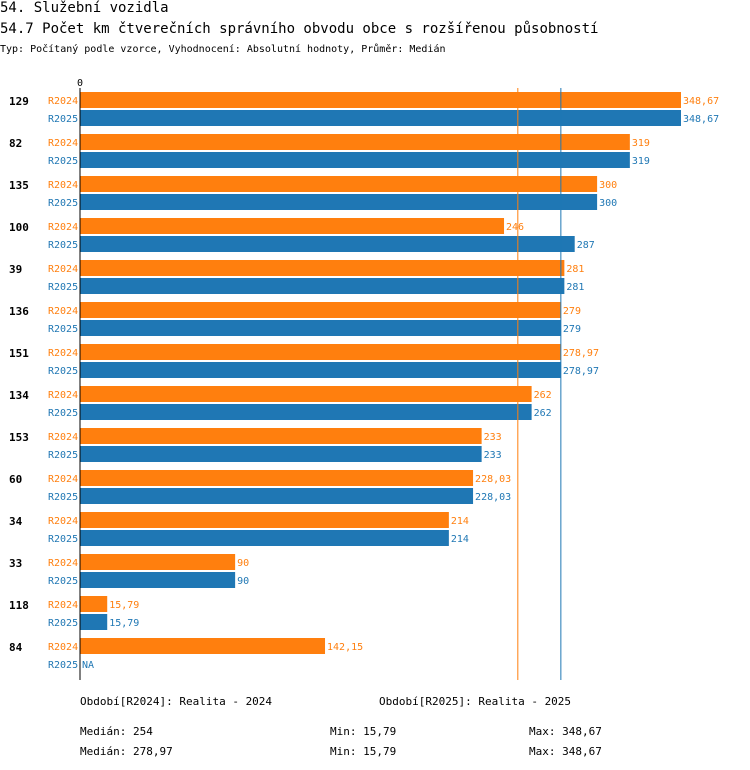  Describe the element at coordinates (19, 311) in the screenshot. I see `category-label: 136` at that location.